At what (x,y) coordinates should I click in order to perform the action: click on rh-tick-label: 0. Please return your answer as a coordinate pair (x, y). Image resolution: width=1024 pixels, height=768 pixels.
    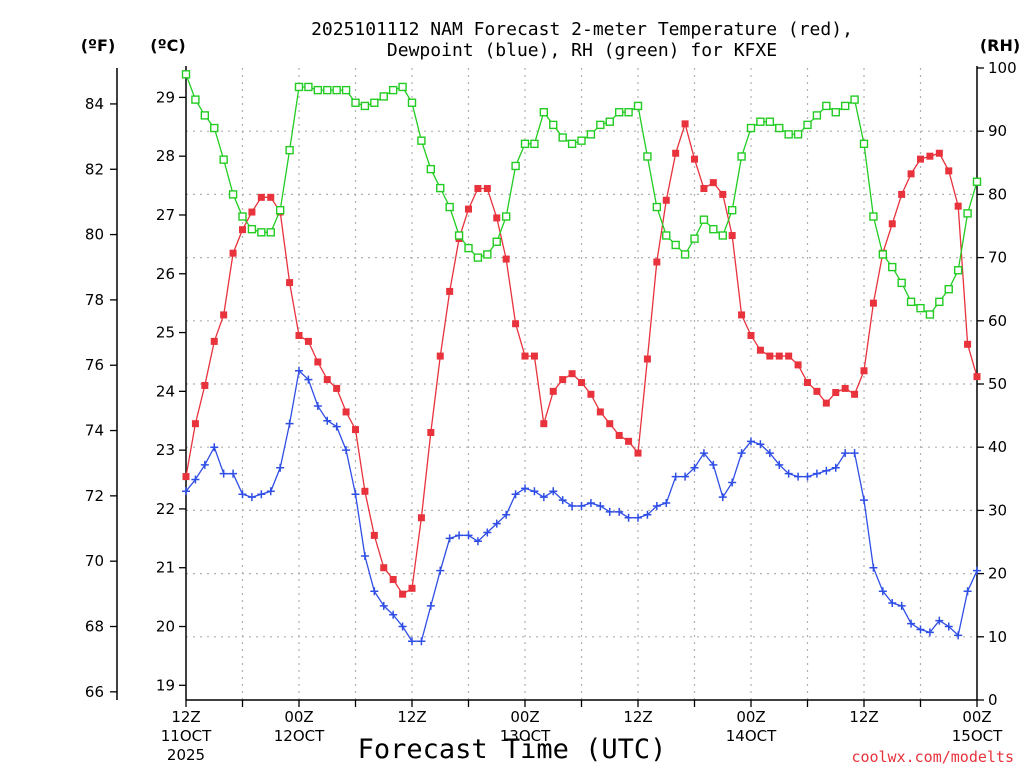
    Looking at the image, I should click on (993, 700).